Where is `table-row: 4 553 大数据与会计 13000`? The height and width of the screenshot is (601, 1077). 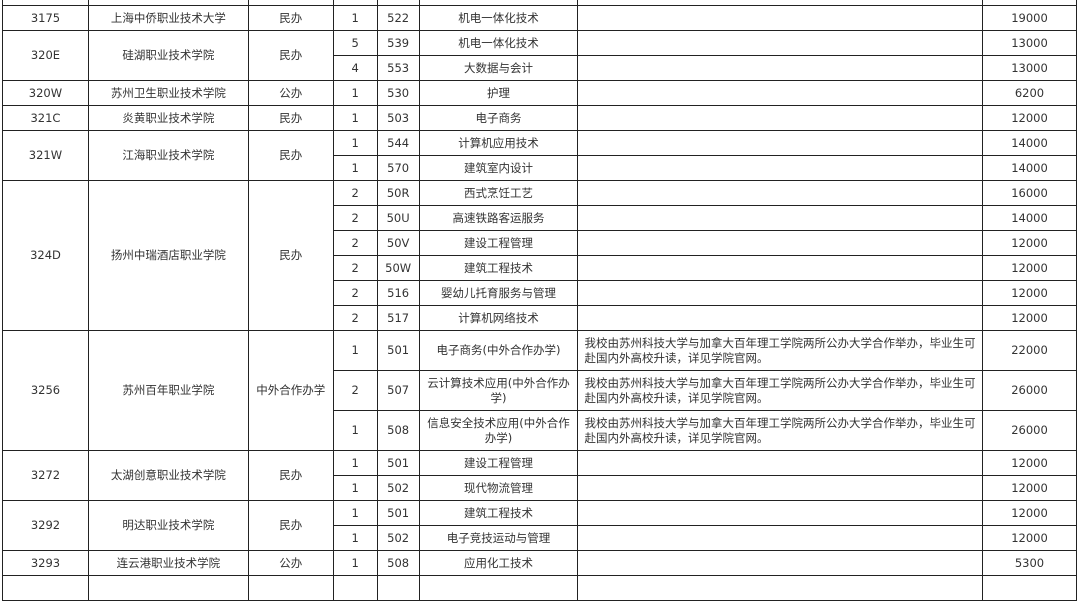 table-row: 4 553 大数据与会计 13000 is located at coordinates (540, 68).